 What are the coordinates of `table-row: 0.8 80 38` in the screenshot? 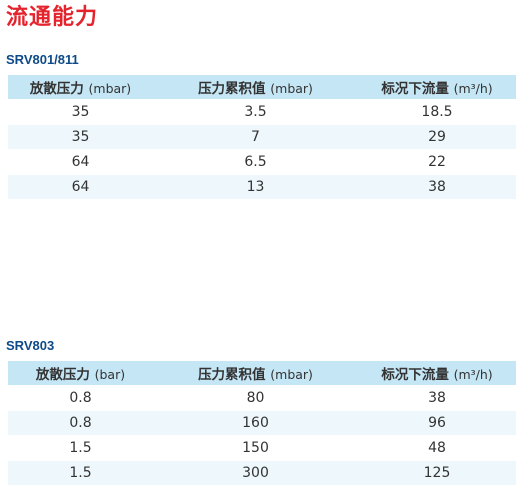 It's located at (262, 398).